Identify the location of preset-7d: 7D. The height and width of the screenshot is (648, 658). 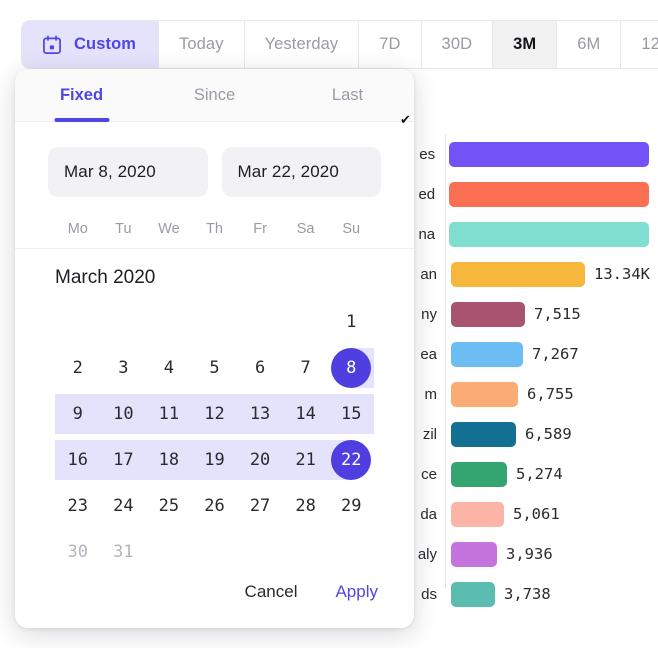
(390, 44).